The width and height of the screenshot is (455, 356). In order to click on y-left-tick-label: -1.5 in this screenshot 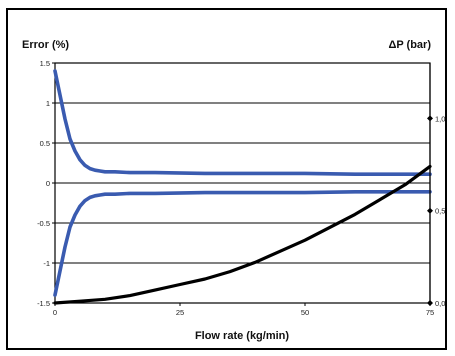, I will do `click(43, 303)`.